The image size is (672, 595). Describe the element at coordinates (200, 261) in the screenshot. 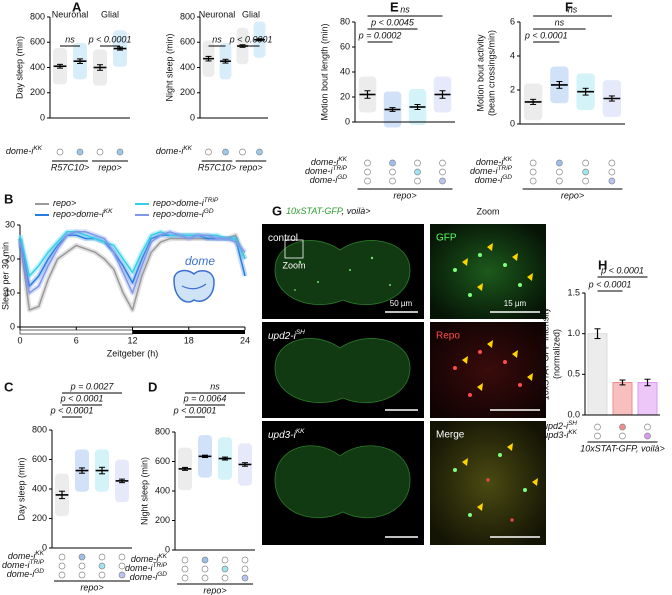

I see `annotation: dome` at that location.